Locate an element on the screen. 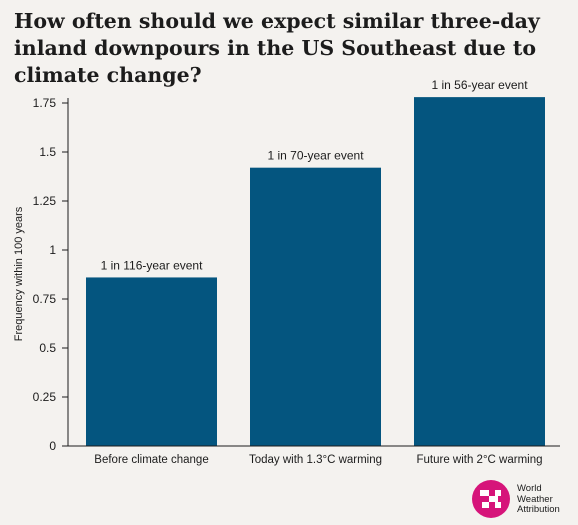 The image size is (578, 525). wwa-logo-icon is located at coordinates (491, 499).